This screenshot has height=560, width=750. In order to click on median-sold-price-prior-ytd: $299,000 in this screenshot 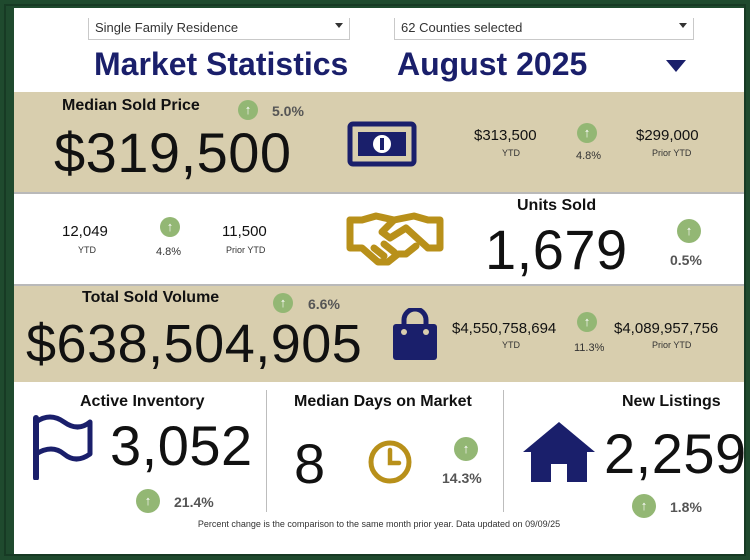, I will do `click(667, 135)`.